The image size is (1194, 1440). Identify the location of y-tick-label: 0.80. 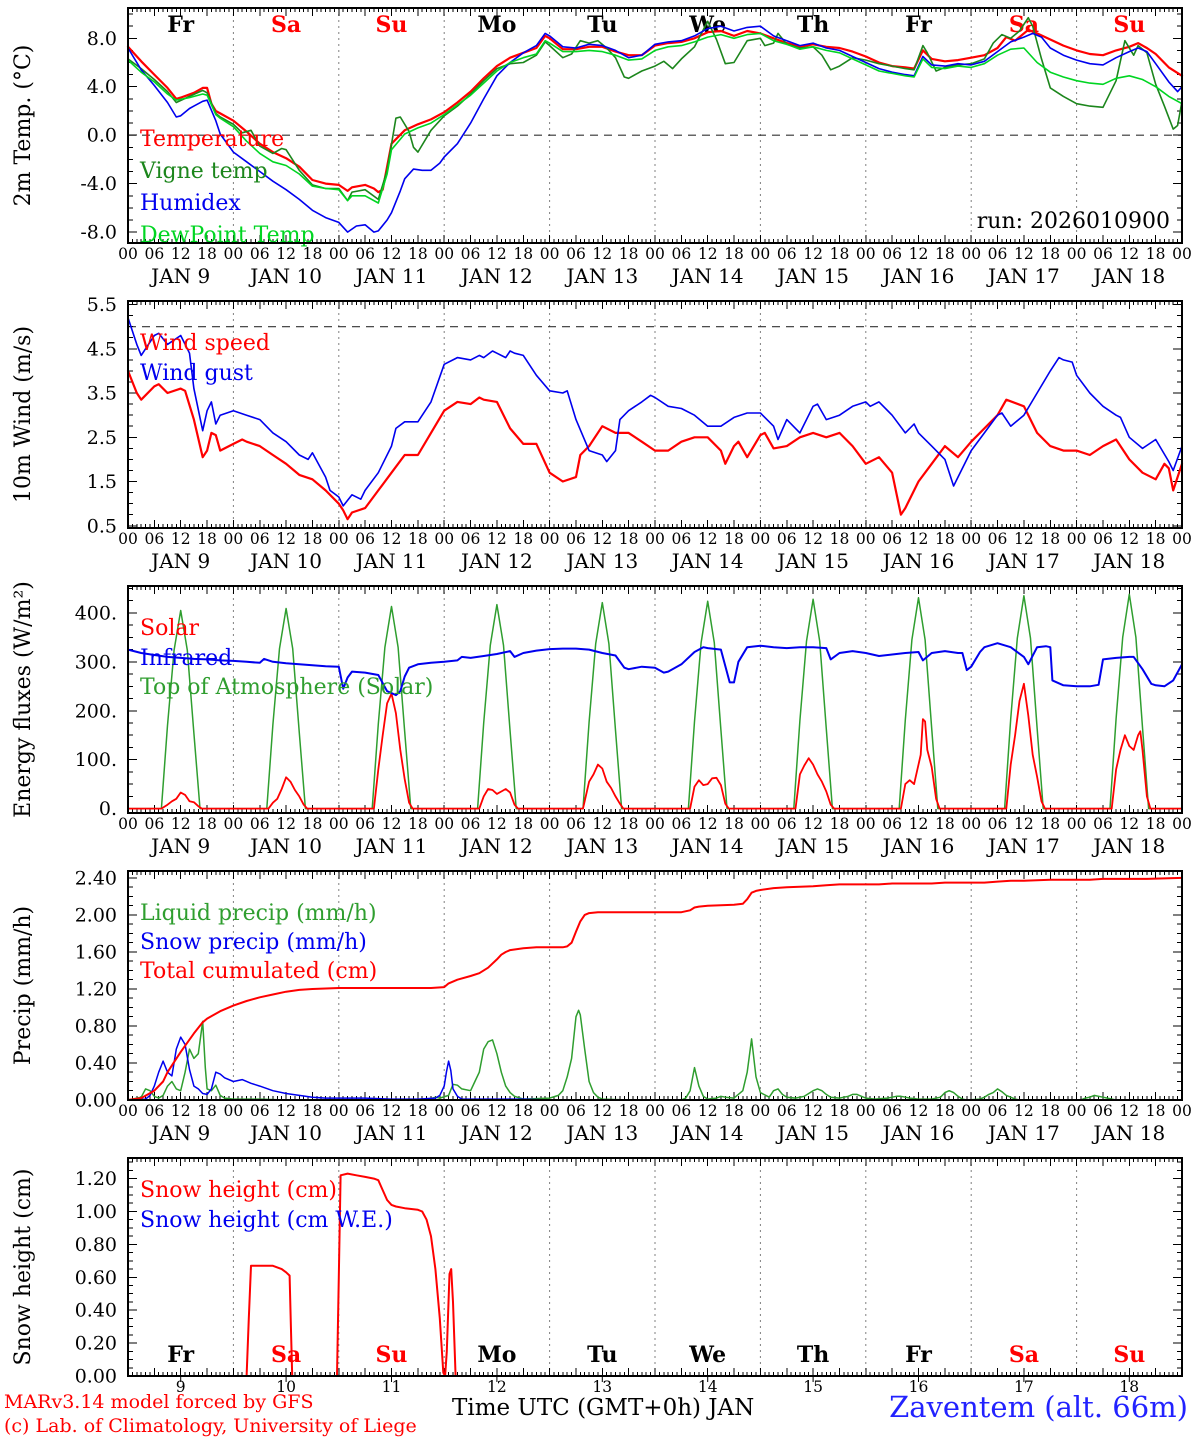
(96, 1245).